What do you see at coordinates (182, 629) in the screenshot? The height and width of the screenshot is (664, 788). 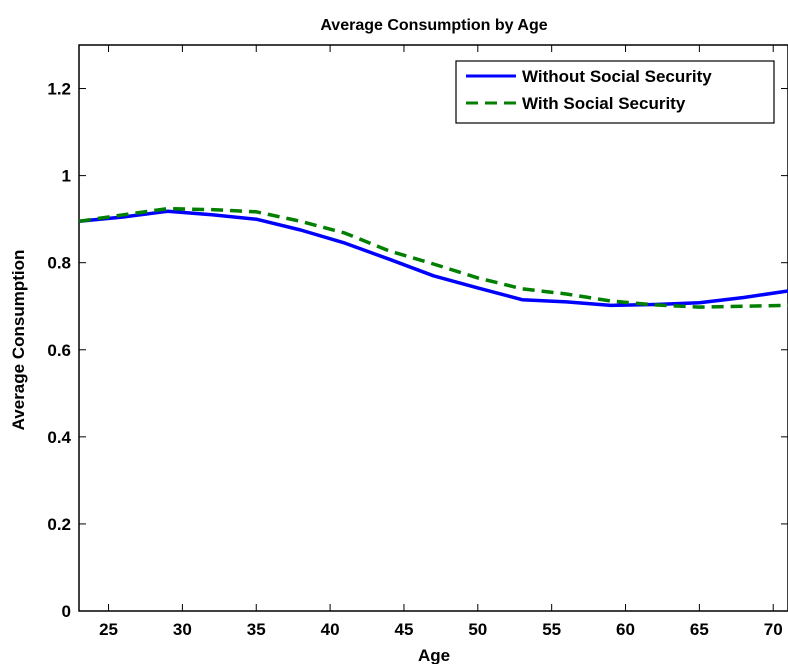 I see `x-tick-label-30: 30` at bounding box center [182, 629].